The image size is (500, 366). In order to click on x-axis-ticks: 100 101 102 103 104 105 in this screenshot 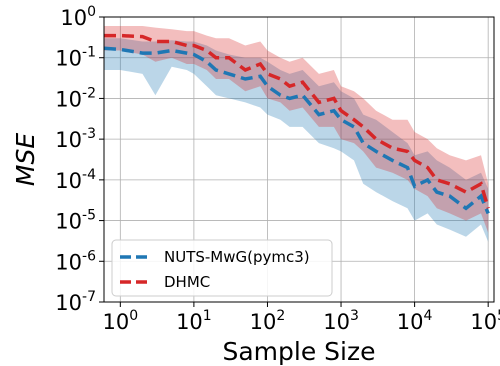, I will do `click(301, 318)`.